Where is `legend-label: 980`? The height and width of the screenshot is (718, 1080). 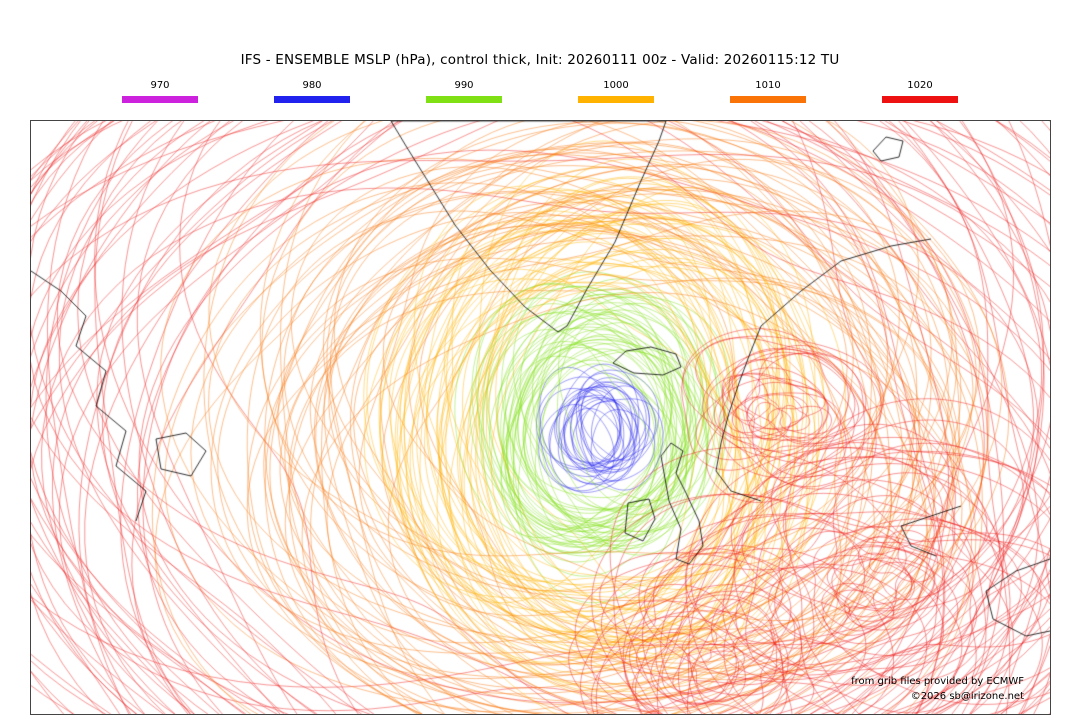
legend-label: 980 is located at coordinates (312, 85).